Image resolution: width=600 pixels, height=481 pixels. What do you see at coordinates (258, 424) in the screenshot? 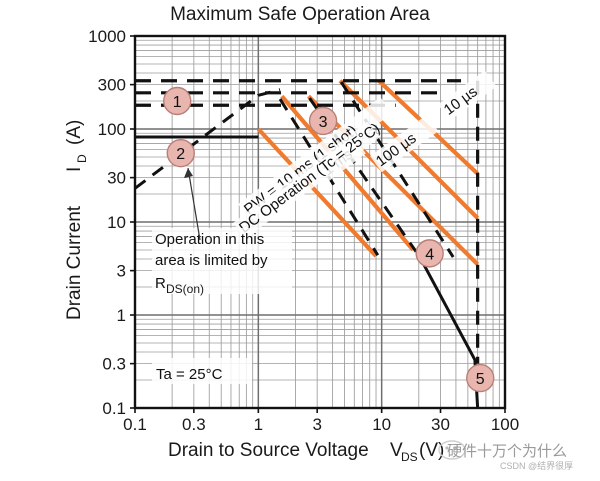
I see `x-tick-label: 1` at bounding box center [258, 424].